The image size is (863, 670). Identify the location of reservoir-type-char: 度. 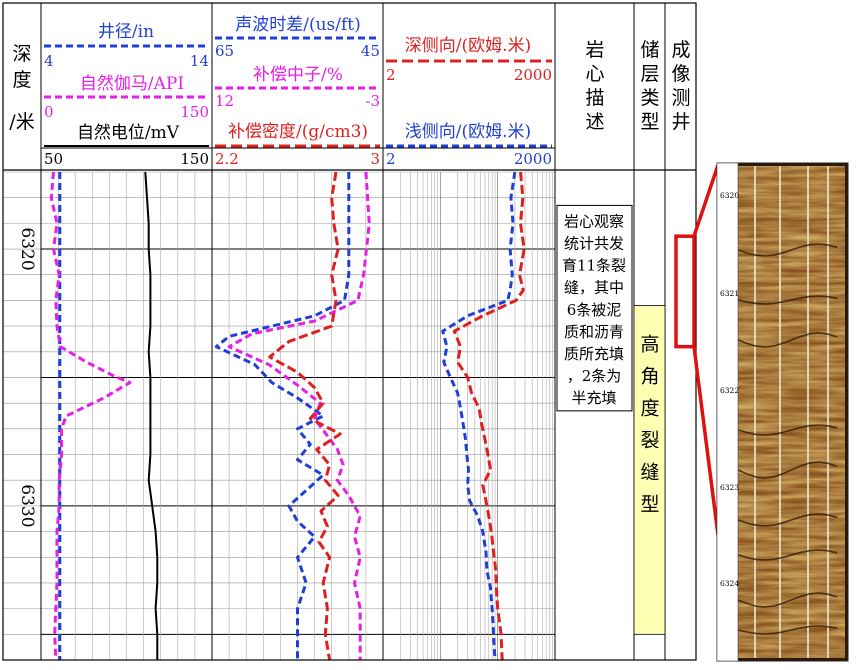
(649, 409).